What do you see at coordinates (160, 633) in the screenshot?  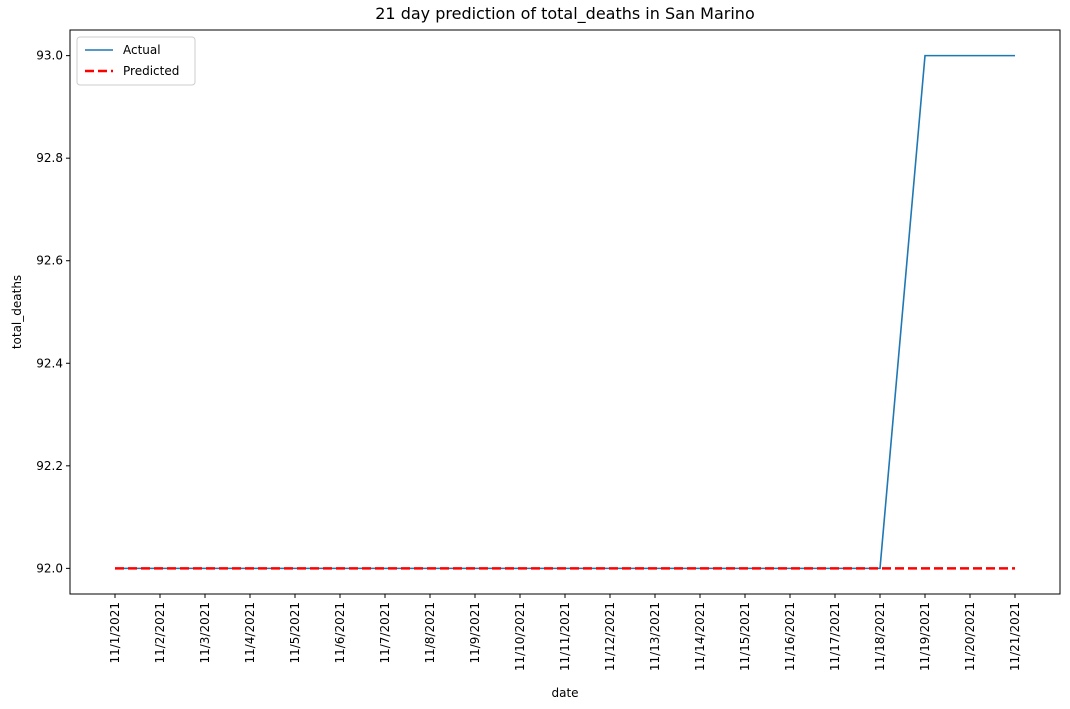 I see `x-tick-label: 11/2/2021` at bounding box center [160, 633].